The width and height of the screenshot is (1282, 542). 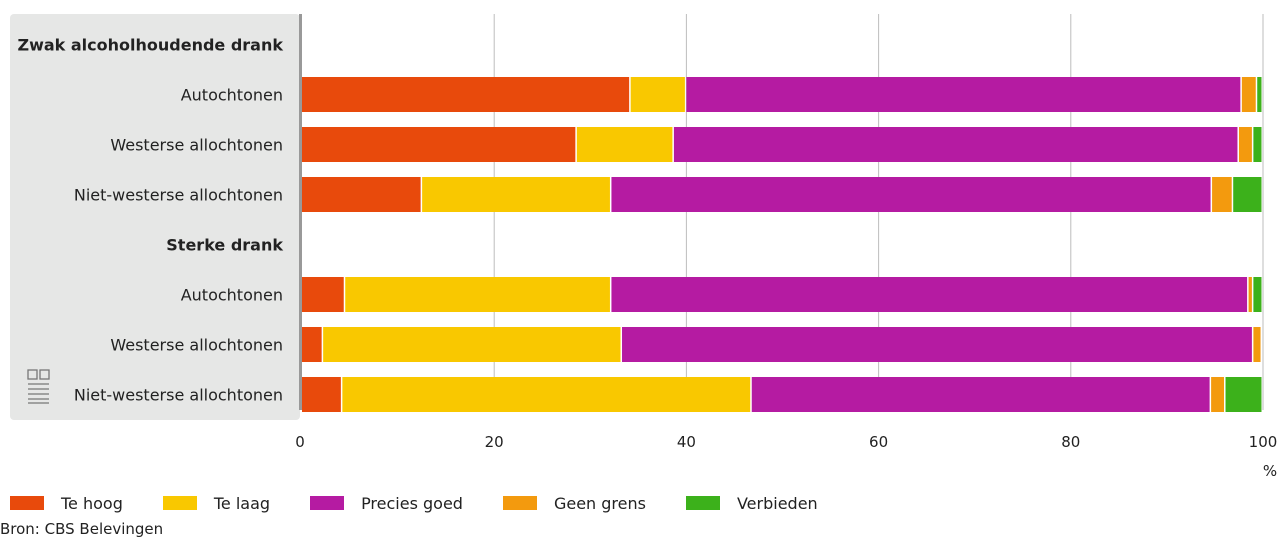 I want to click on legend-label: Te hoog, so click(x=92, y=503).